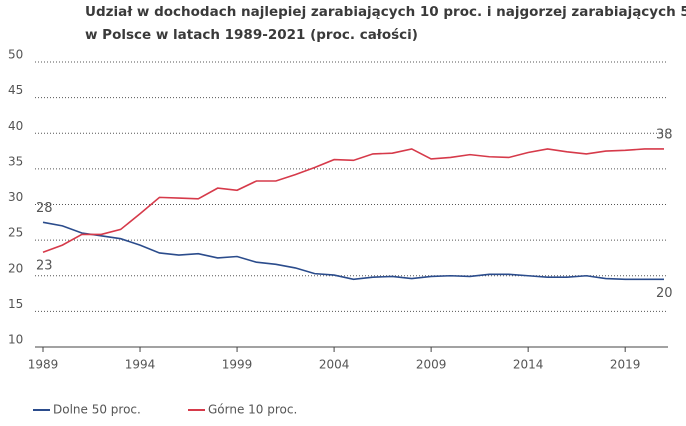 This screenshot has height=426, width=686. I want to click on x-tick-label: 1999, so click(237, 365).